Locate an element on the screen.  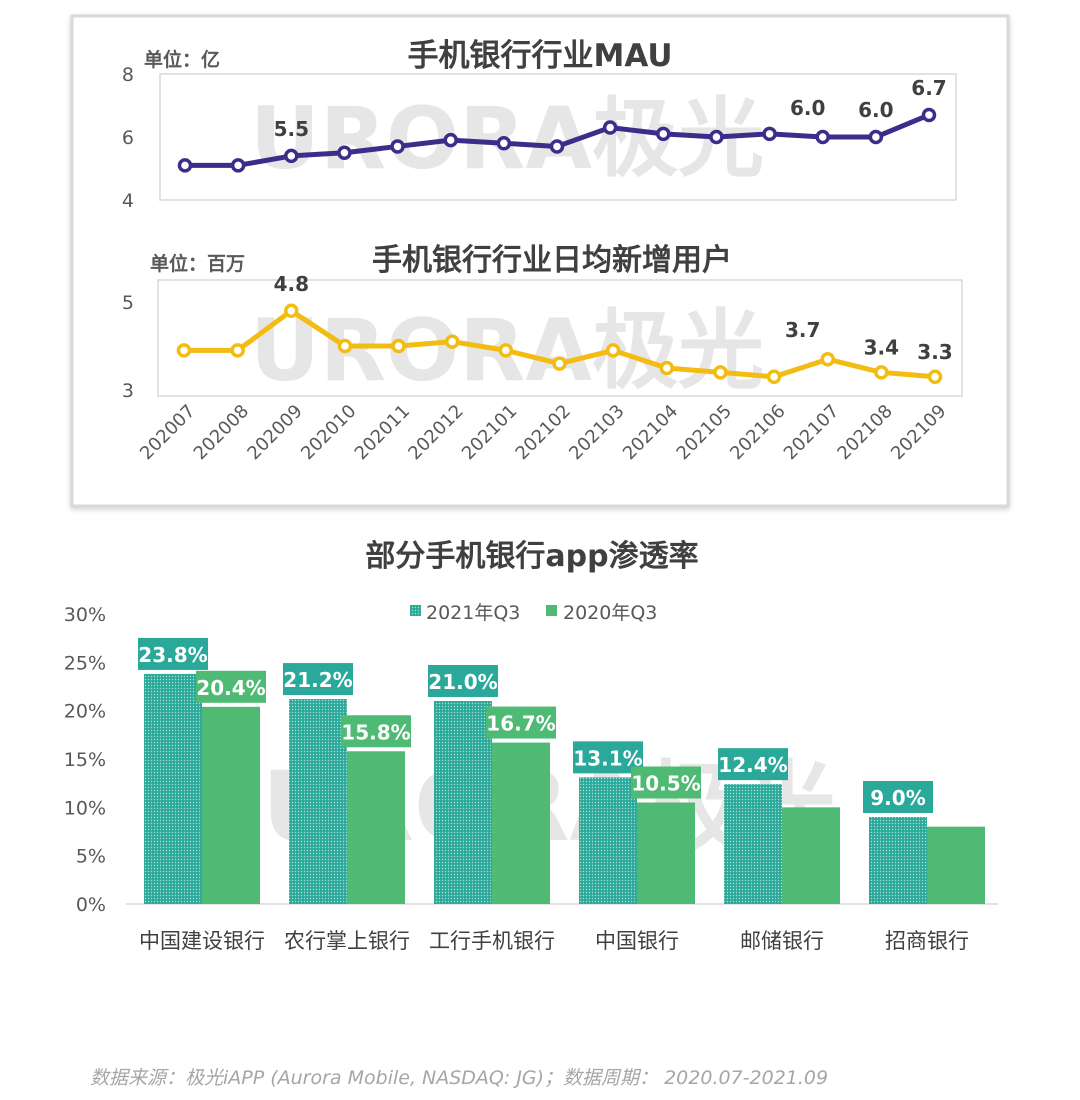
new-users-y-axis: 35 is located at coordinates (128, 347).